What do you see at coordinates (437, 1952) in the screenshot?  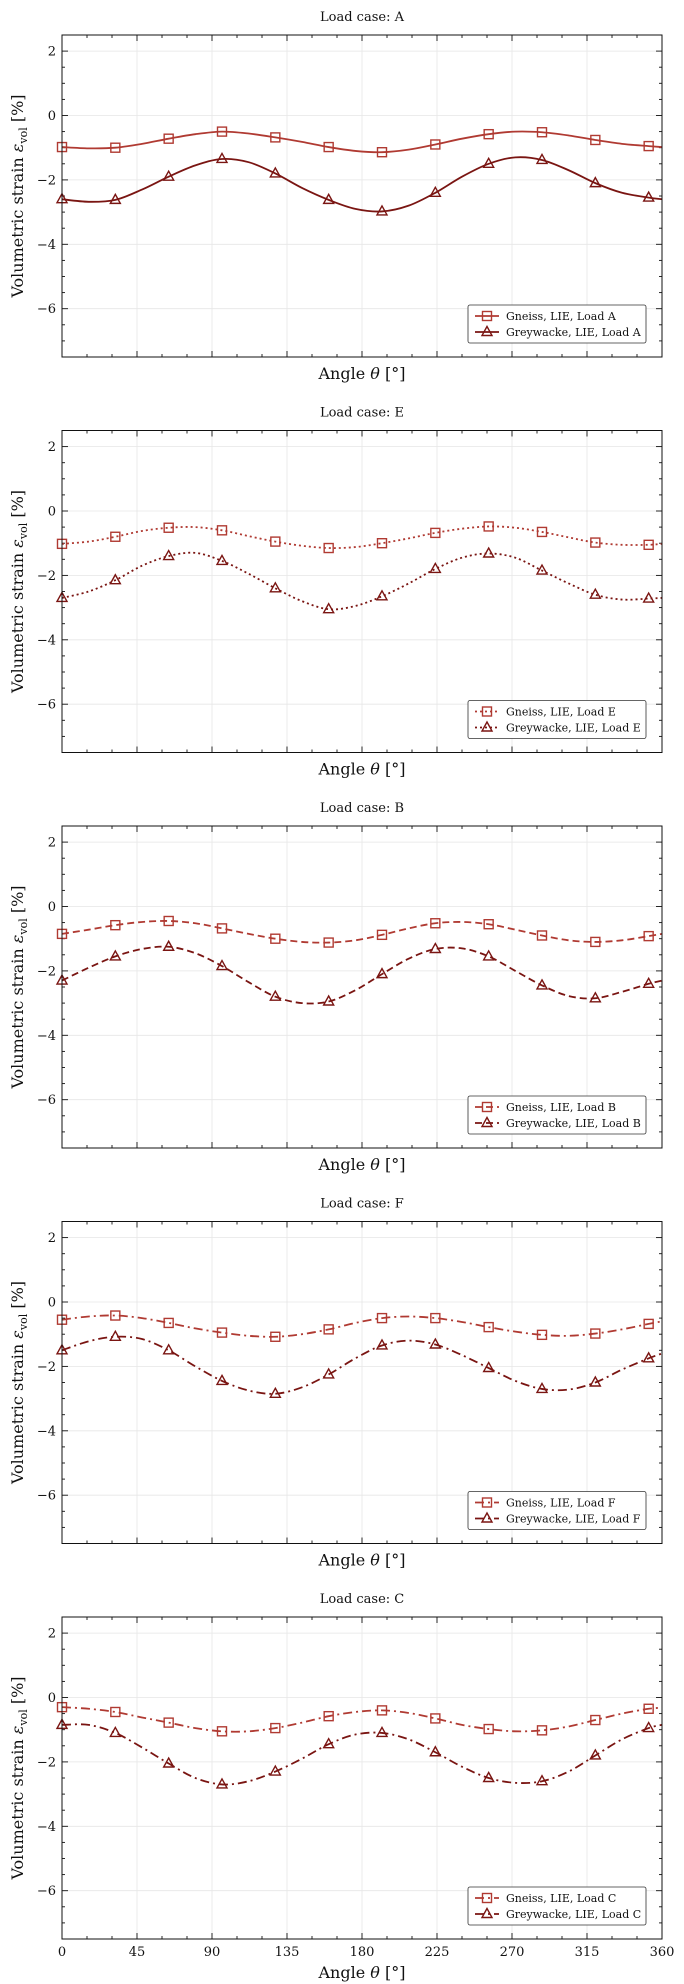 I see `x-tick-label: 225` at bounding box center [437, 1952].